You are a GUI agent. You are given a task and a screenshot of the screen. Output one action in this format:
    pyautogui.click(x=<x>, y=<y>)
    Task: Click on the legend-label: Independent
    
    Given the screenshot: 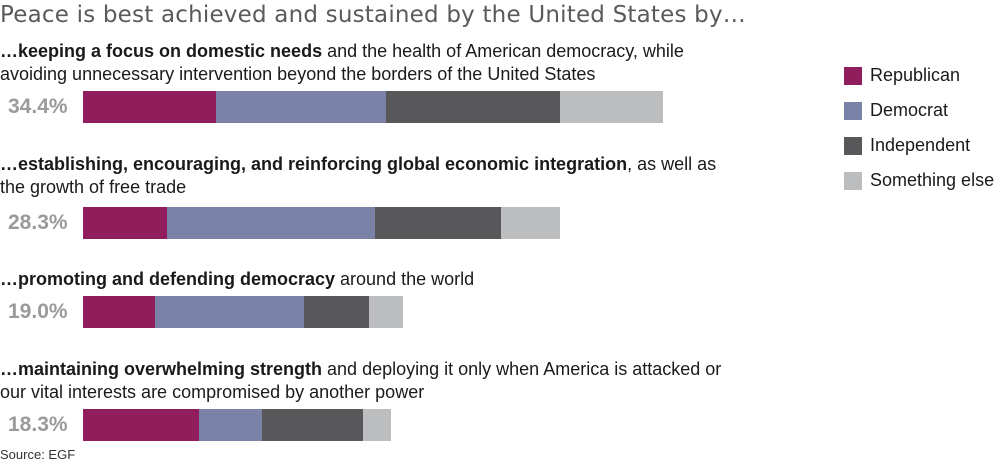 What is the action you would take?
    pyautogui.click(x=920, y=145)
    